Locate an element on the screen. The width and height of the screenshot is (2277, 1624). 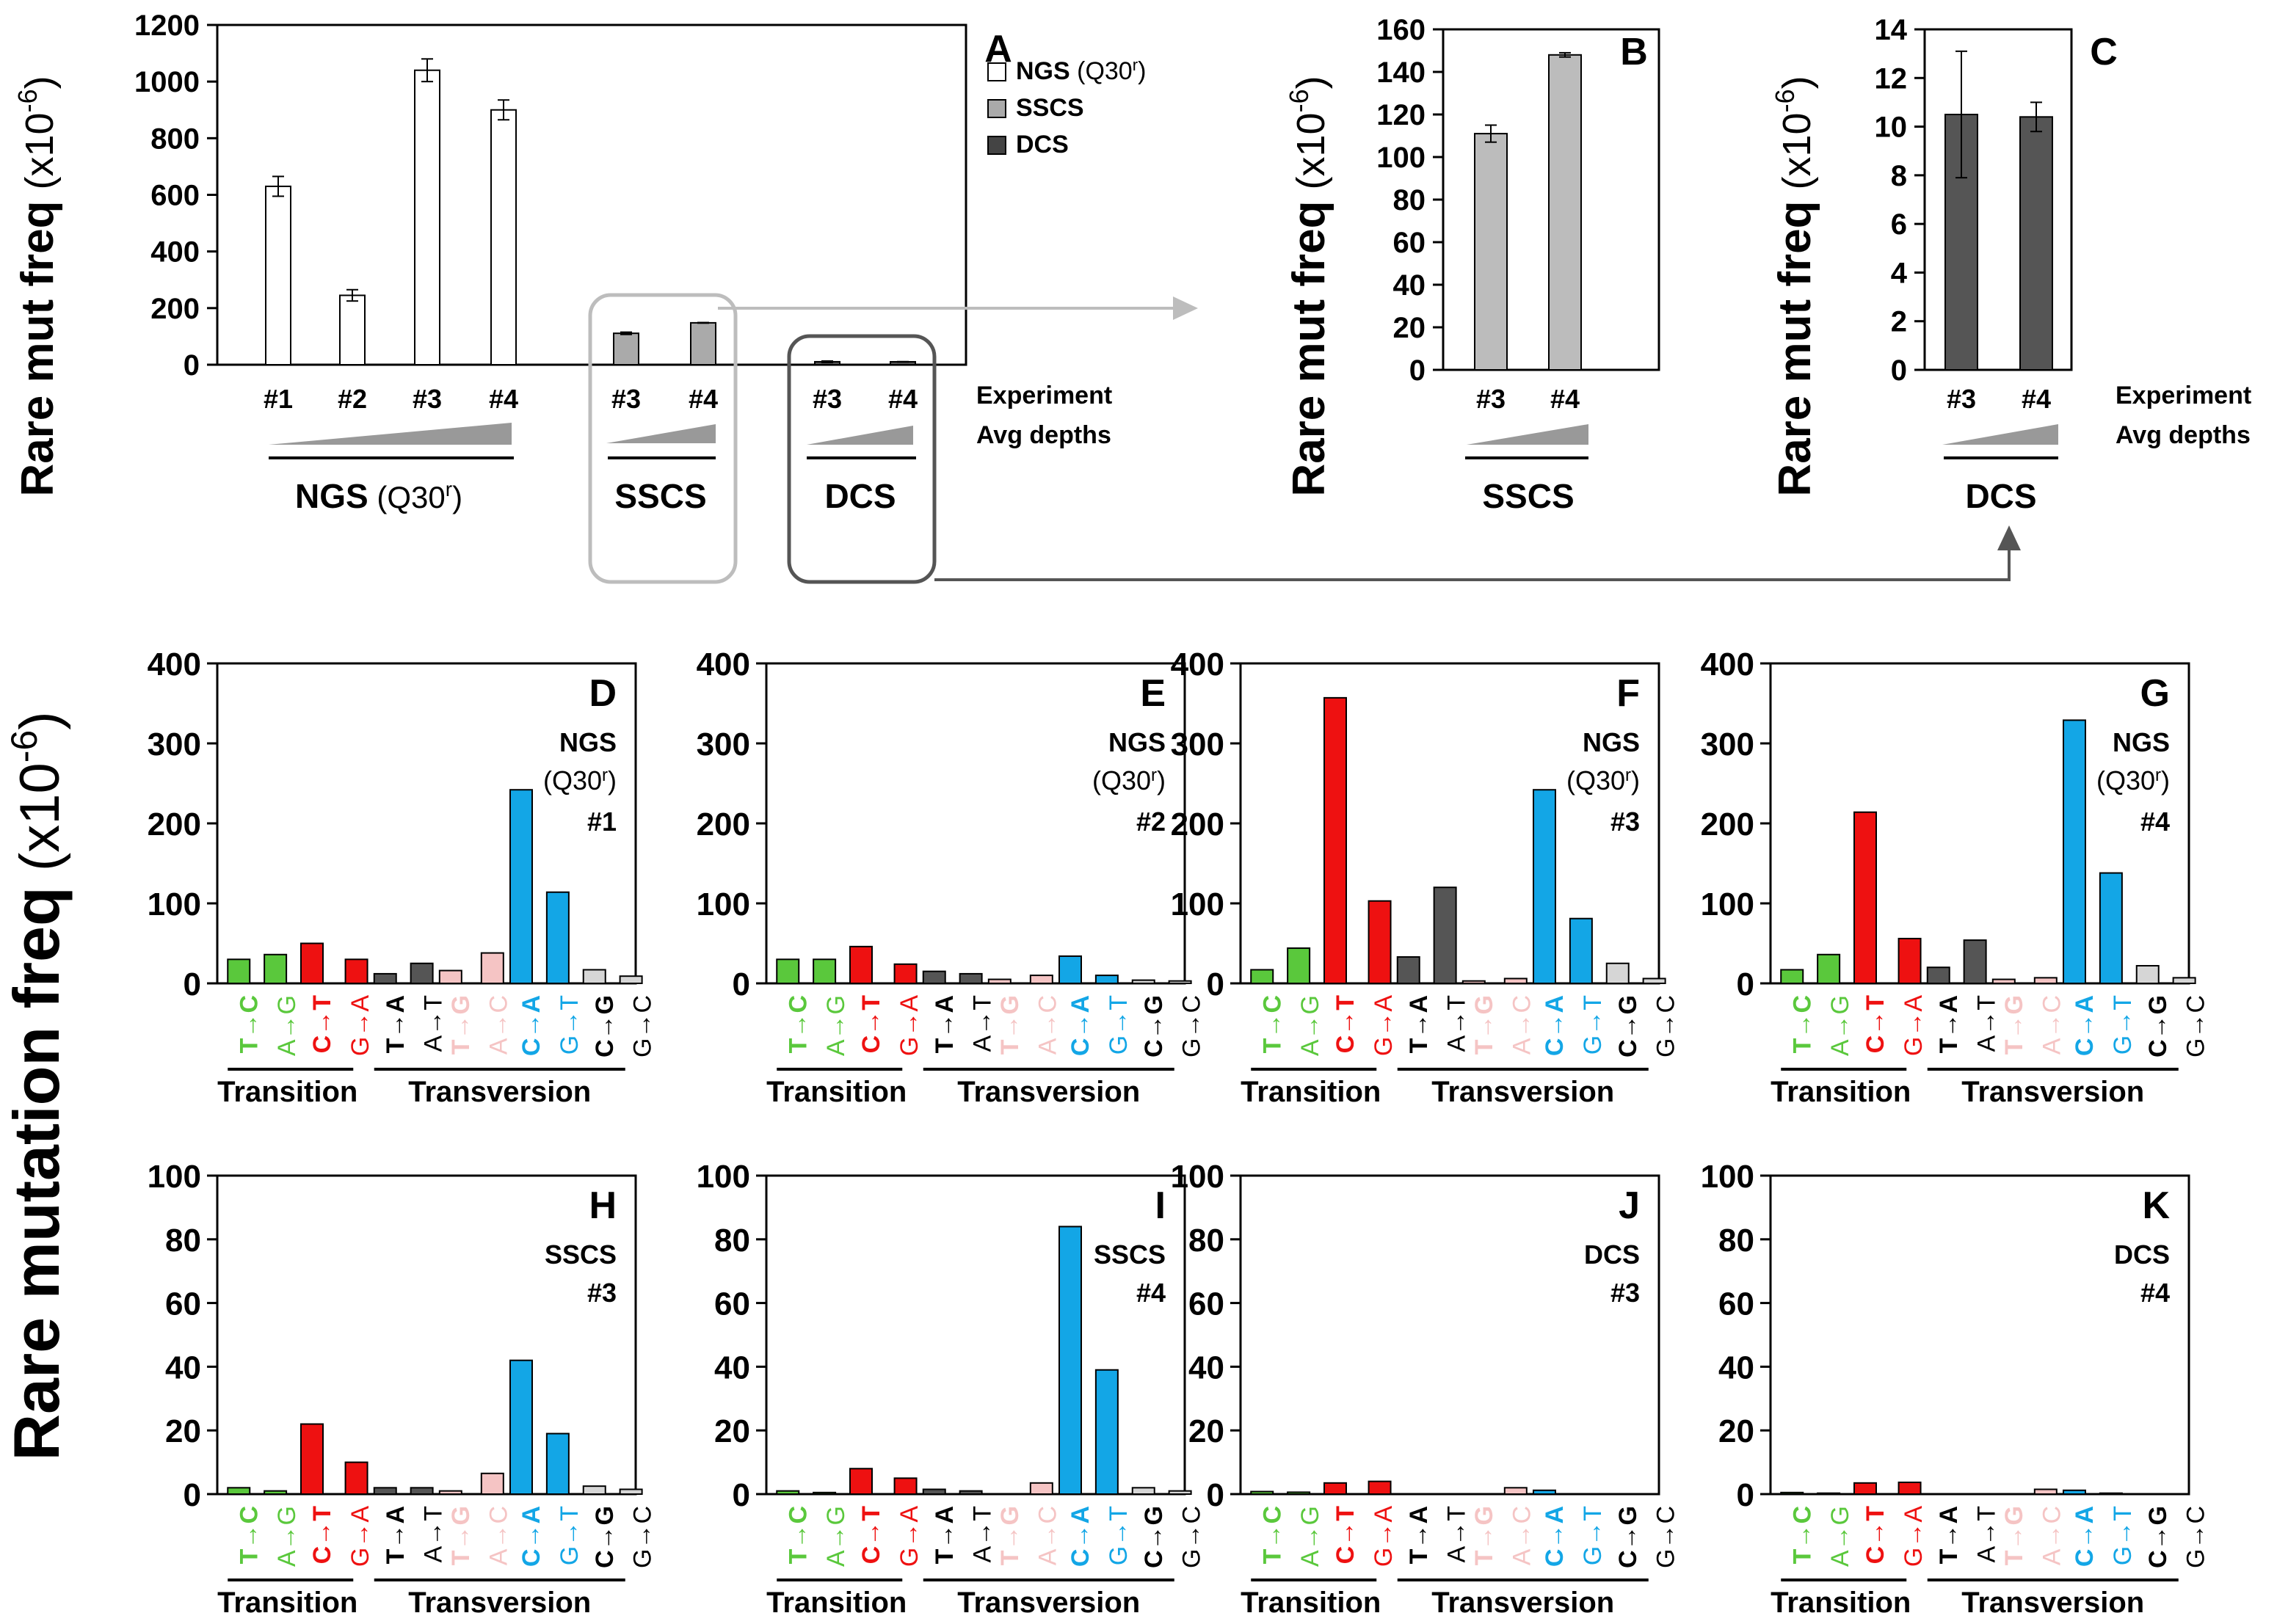
panel-d-tick-label: 0 is located at coordinates (192, 984).